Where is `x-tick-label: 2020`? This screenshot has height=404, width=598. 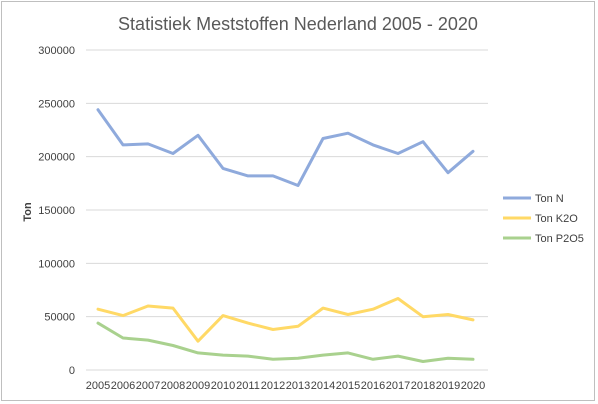 x-tick-label: 2020 is located at coordinates (473, 386).